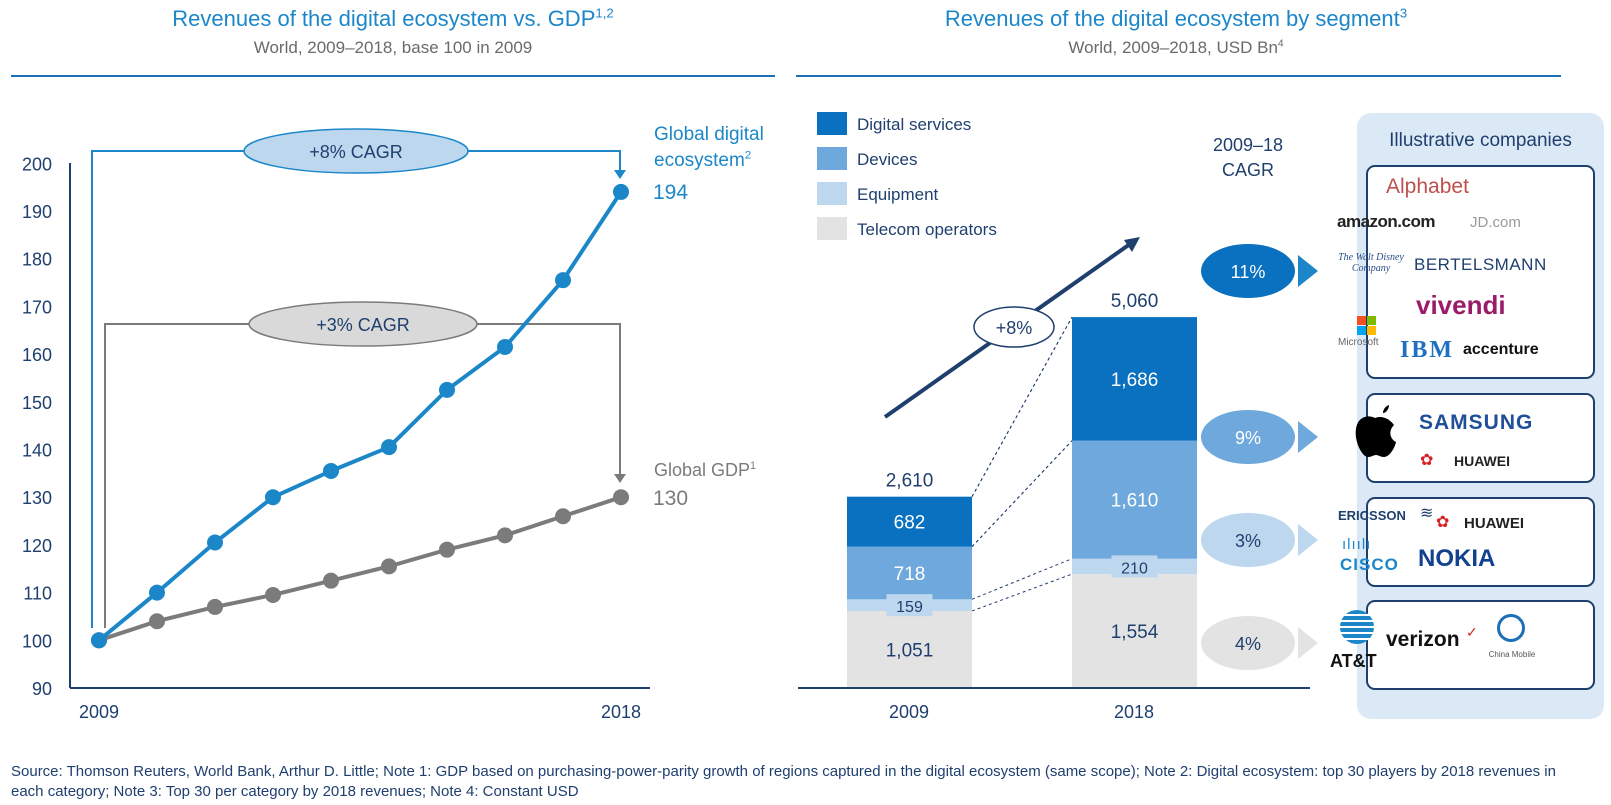 This screenshot has width=1611, height=805. Describe the element at coordinates (909, 607) in the screenshot. I see `bar-value-label: 159` at that location.